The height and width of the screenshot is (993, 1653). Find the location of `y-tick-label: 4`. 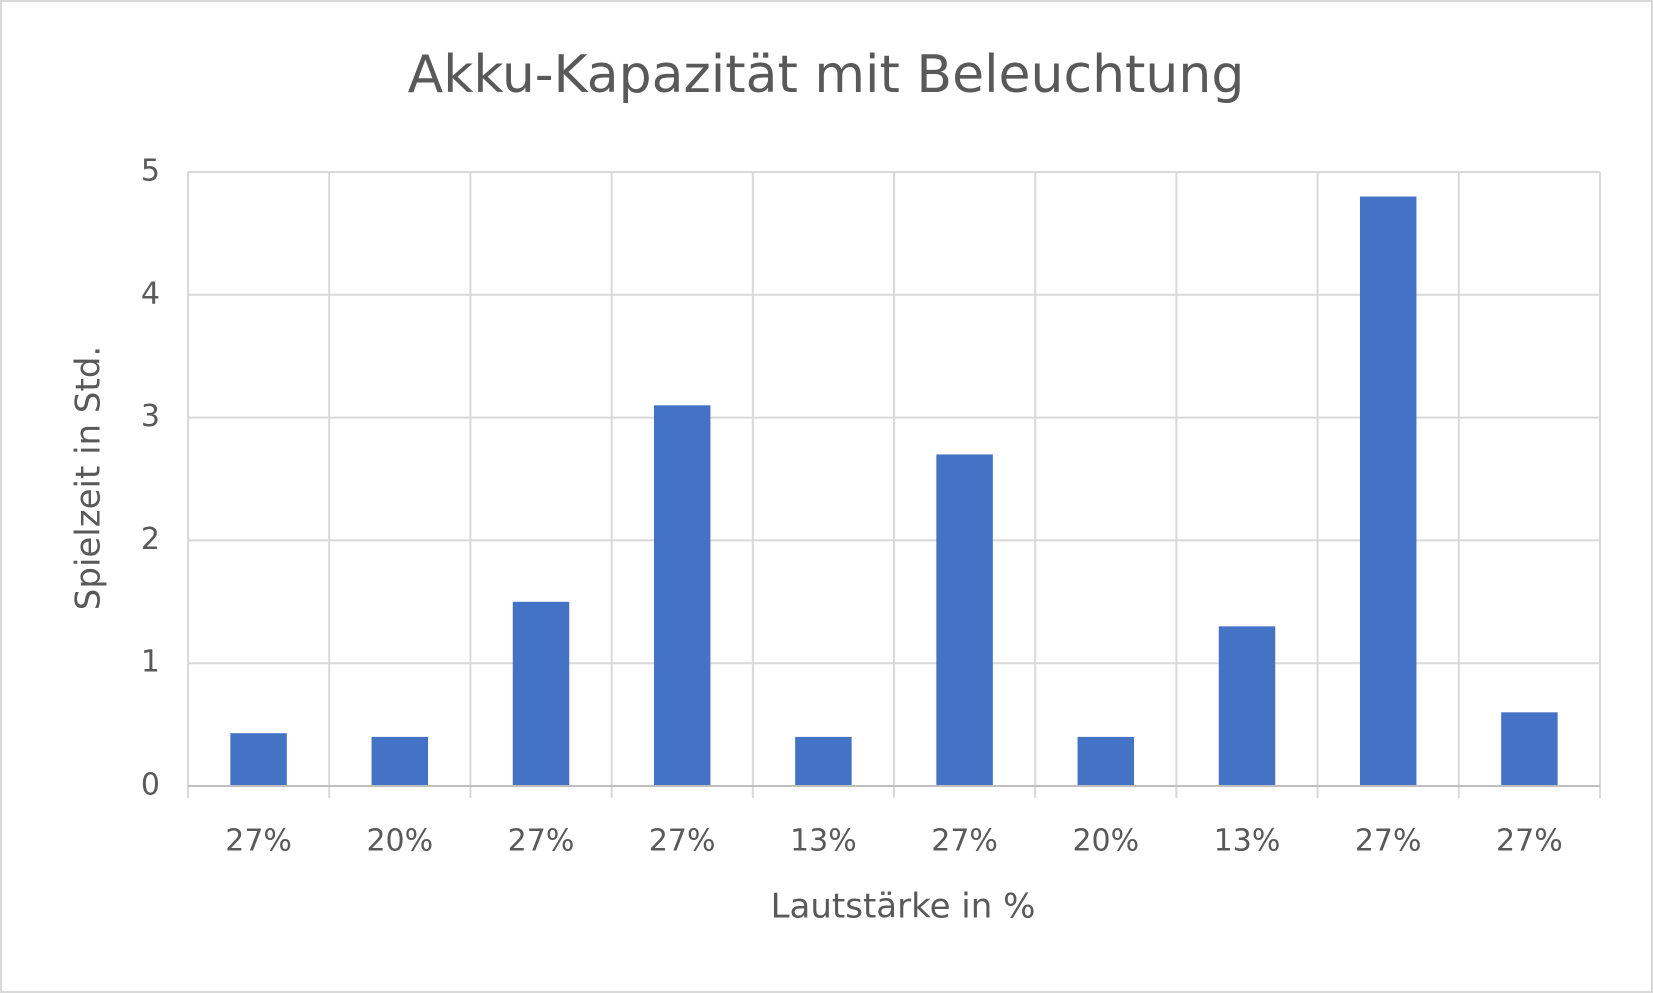

y-tick-label: 4 is located at coordinates (150, 293).